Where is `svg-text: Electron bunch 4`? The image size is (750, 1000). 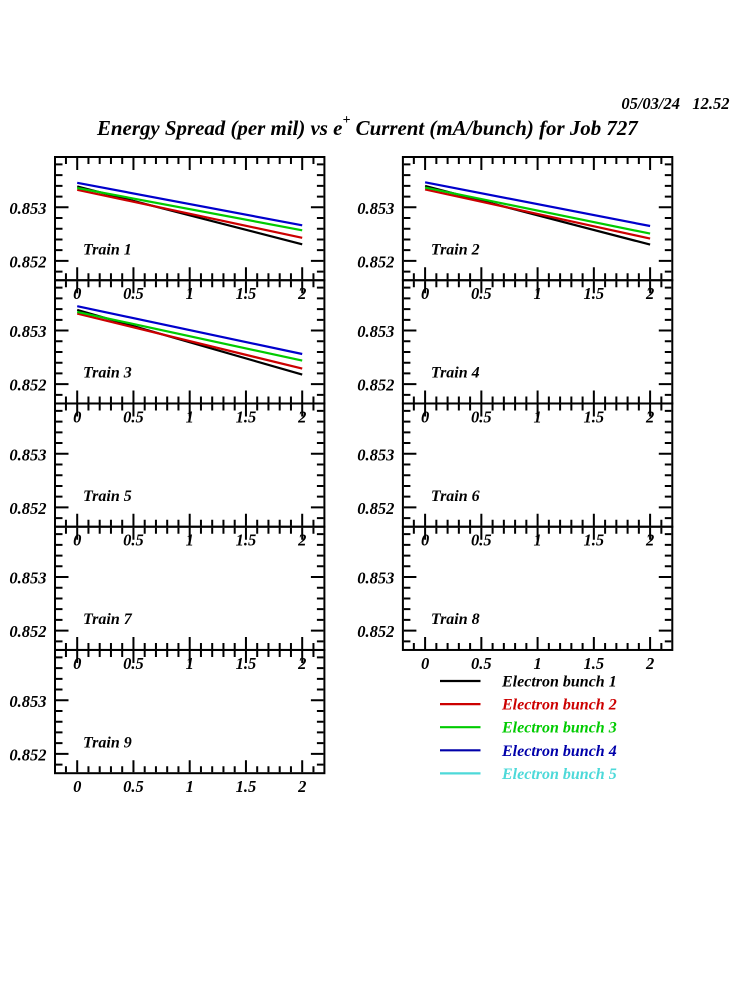 svg-text: Electron bunch 4 is located at coordinates (559, 751).